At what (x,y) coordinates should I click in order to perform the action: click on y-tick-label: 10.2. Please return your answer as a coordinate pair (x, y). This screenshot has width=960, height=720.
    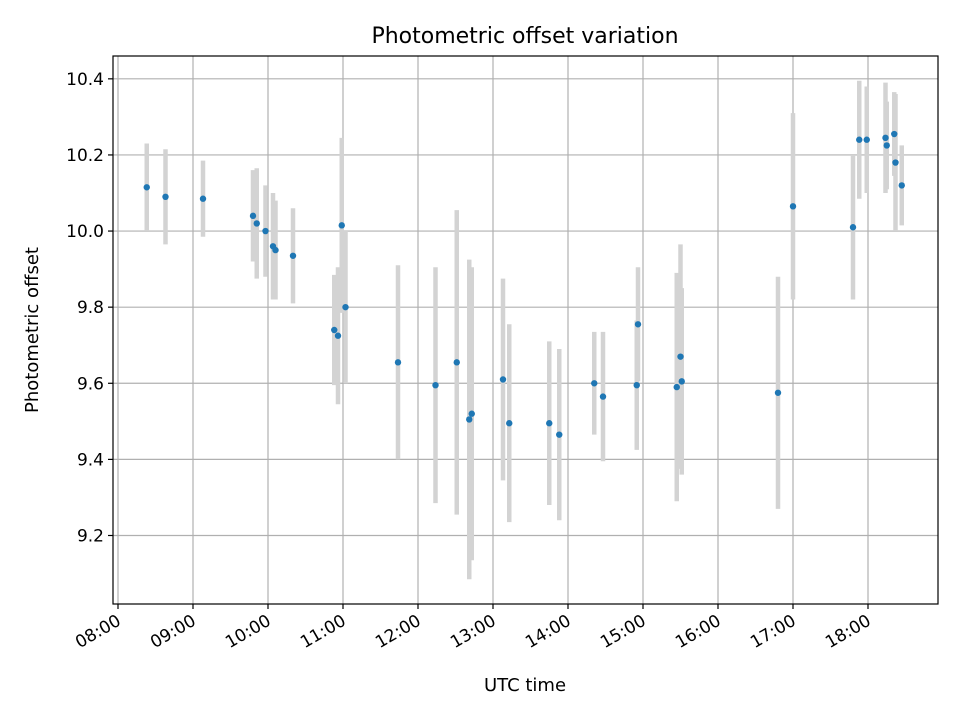
    Looking at the image, I should click on (85, 156).